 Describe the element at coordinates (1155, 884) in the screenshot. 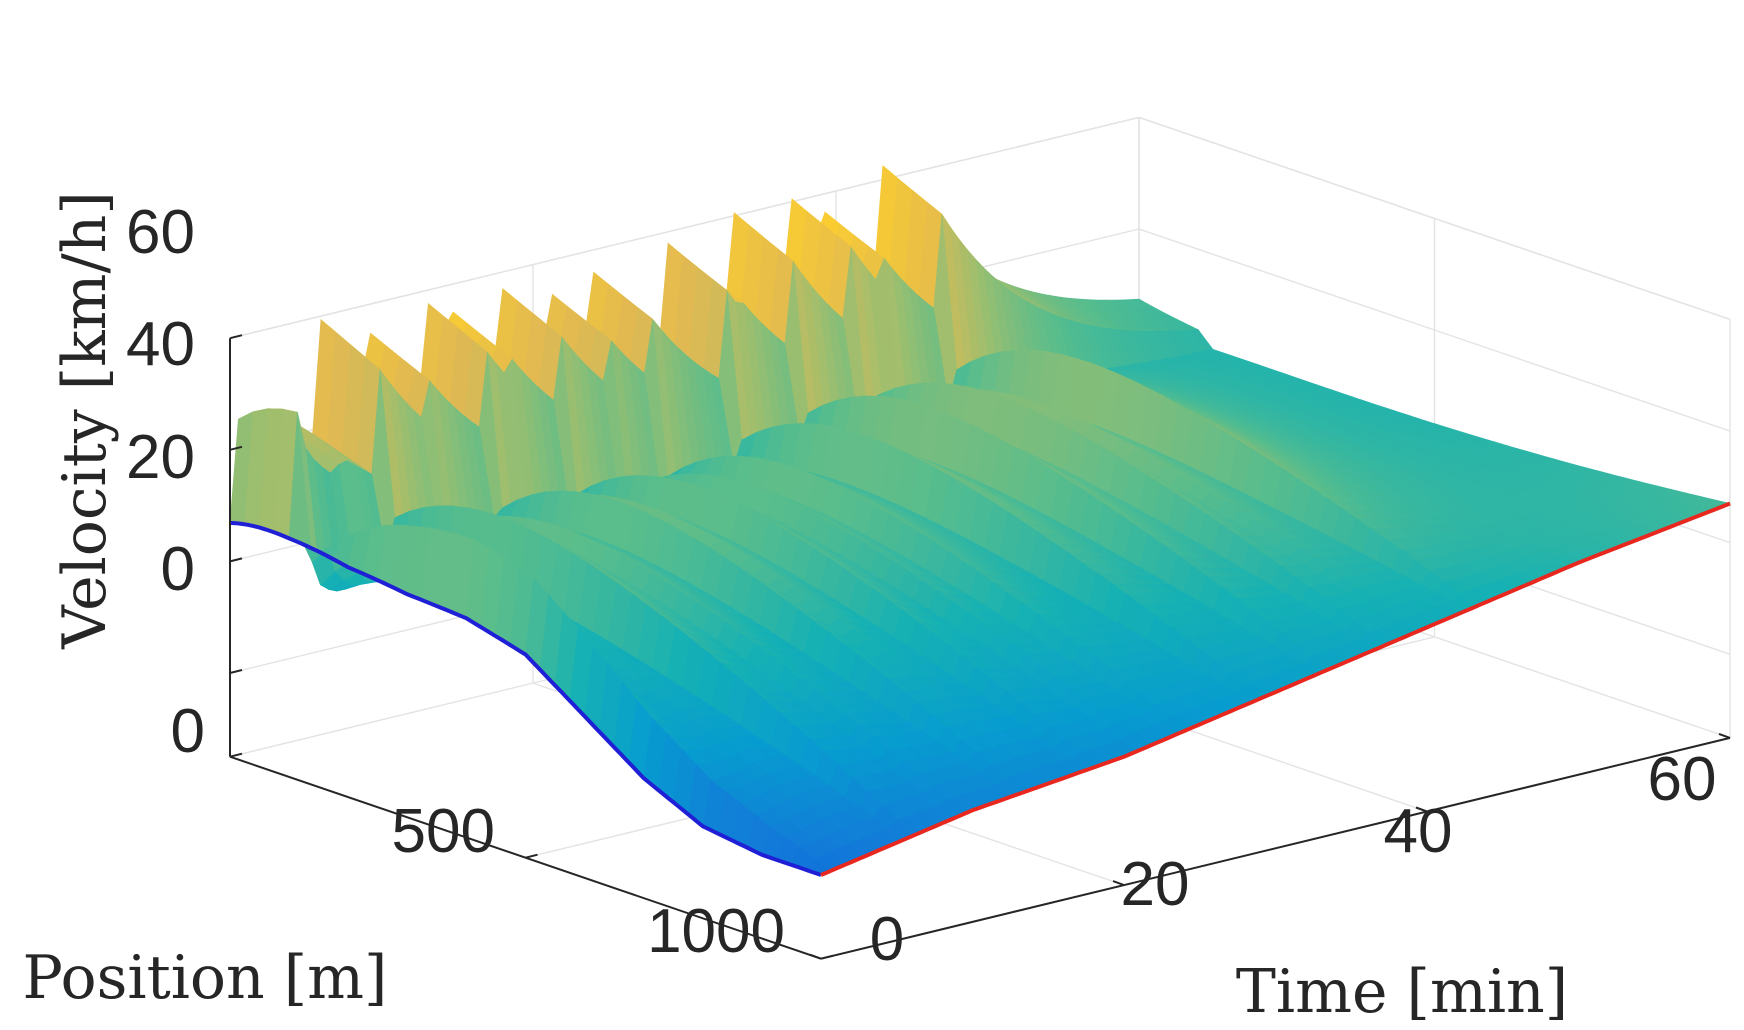

I see `time-tick-label: 20` at that location.